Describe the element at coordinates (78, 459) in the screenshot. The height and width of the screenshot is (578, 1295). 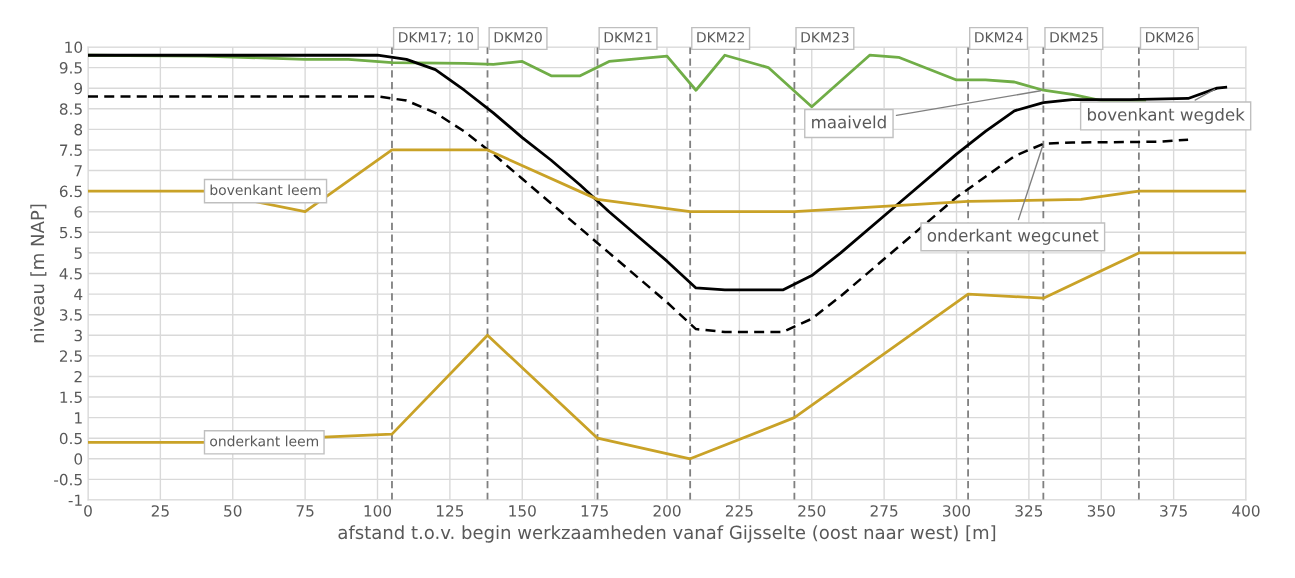
I see `y-tick-label: 0` at that location.